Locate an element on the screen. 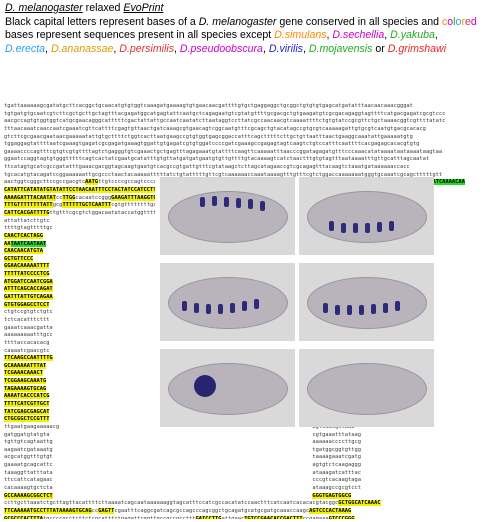 The height and width of the screenshot is (522, 483). conserved-segment: TTGG is located at coordinates (69, 197).